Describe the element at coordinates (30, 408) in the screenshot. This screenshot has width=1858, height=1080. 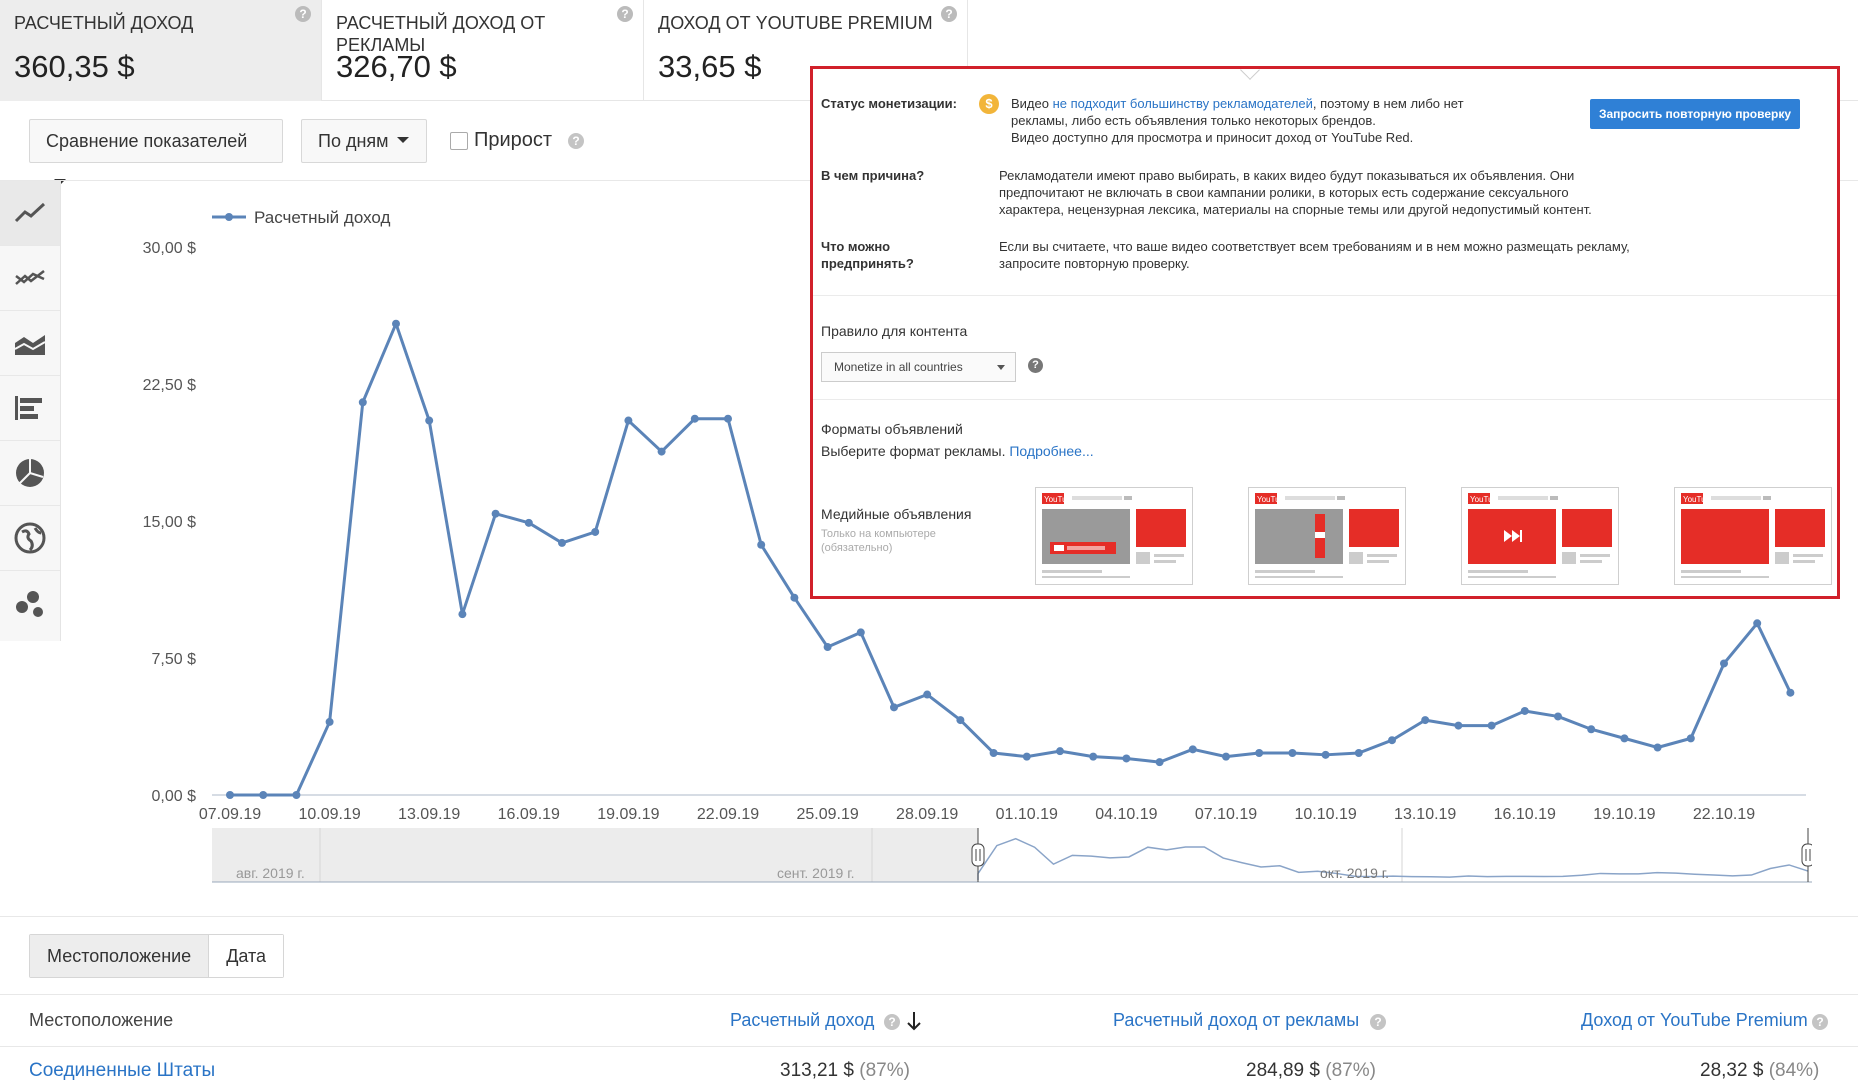
I see `chart-type-bar` at that location.